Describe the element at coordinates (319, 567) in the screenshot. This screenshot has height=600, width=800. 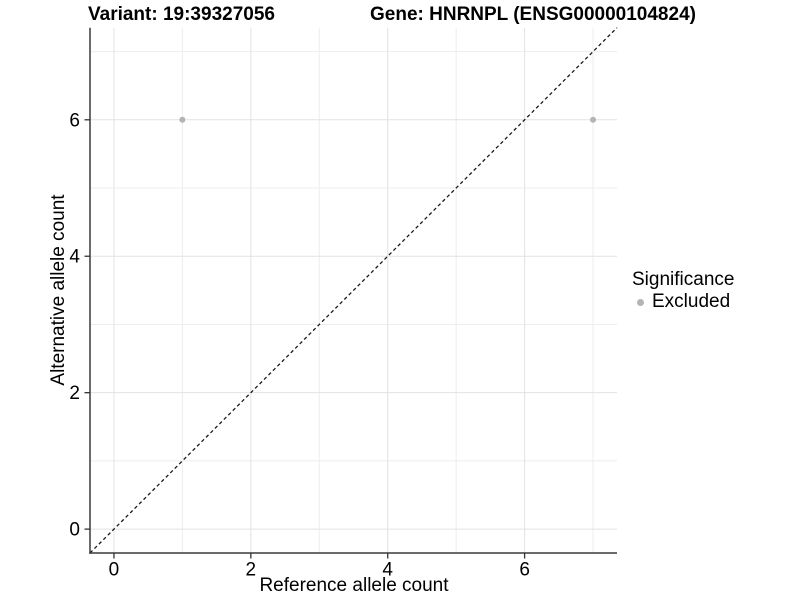
I see `x-axis-ticks: 0 2 4 6` at that location.